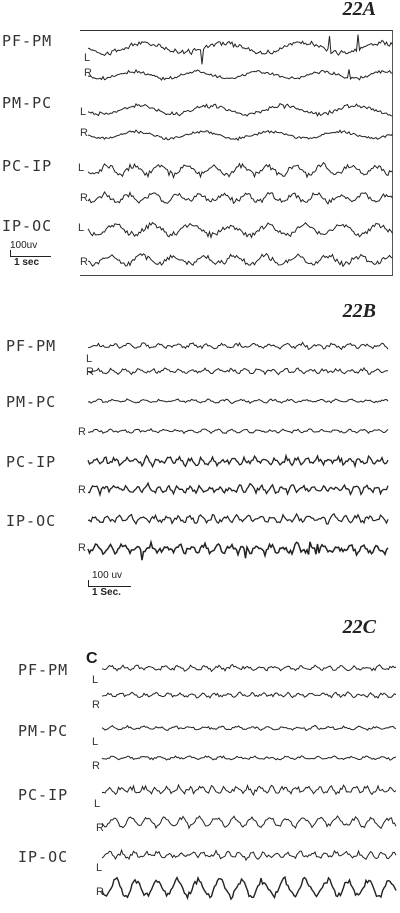 The image size is (400, 913). I want to click on panel-title: 22C, so click(359, 627).